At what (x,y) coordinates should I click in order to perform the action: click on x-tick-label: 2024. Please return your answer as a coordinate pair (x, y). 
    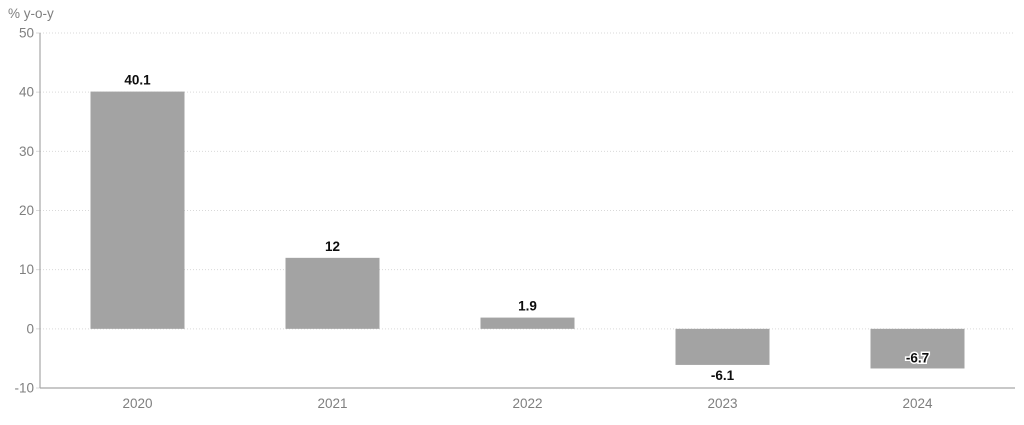
    Looking at the image, I should click on (917, 403).